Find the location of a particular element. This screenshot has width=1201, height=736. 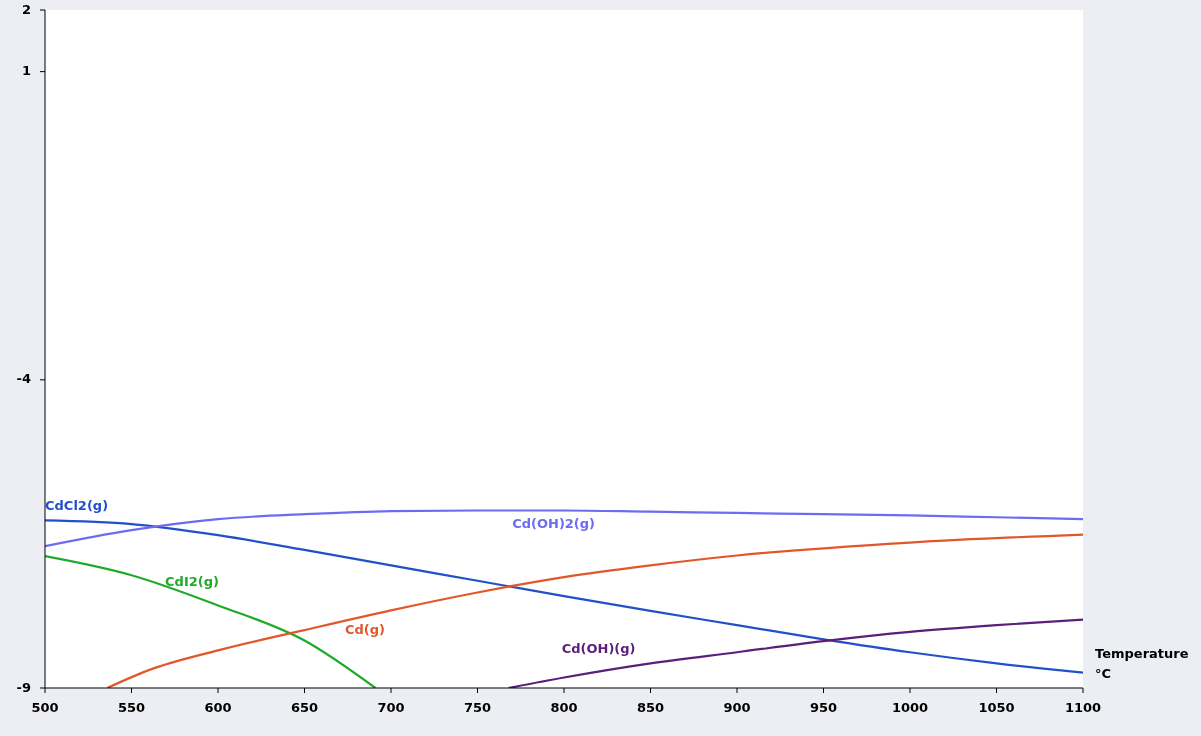

x-axis-title: Temperature °C is located at coordinates (1142, 663).